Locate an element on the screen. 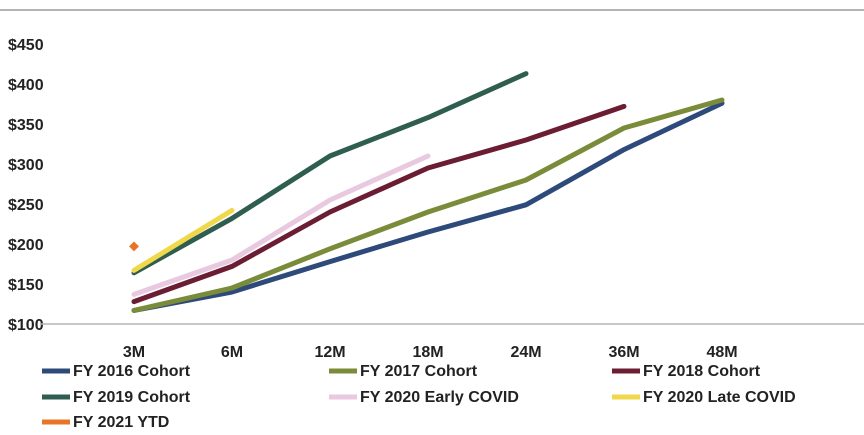 Image resolution: width=864 pixels, height=435 pixels. x-tick-label: 36M is located at coordinates (623, 352).